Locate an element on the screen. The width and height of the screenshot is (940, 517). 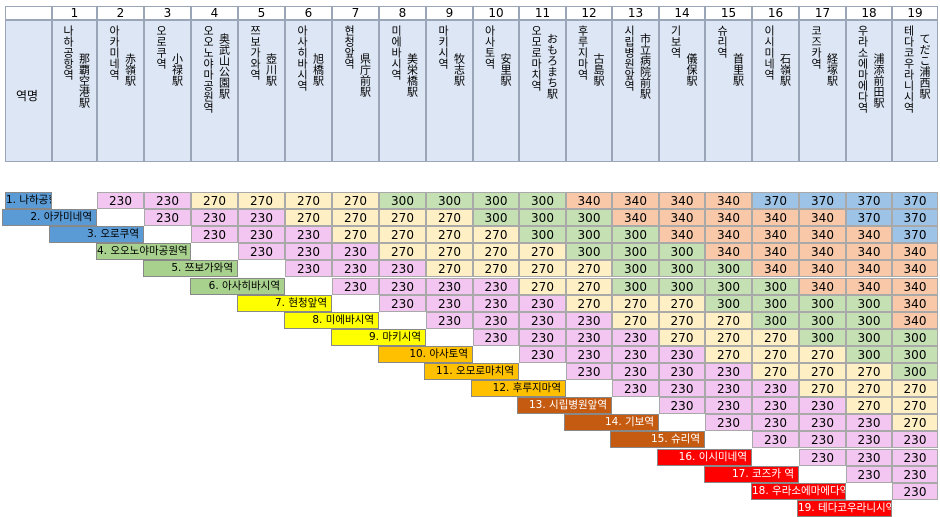
station-header: 시립병원앞역 市立病院前駅 is located at coordinates (635, 91).